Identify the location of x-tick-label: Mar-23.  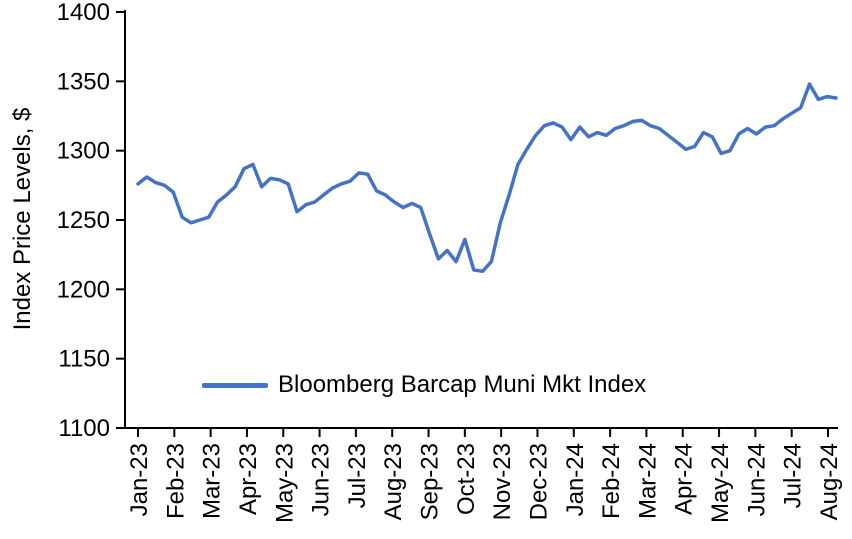
(212, 481).